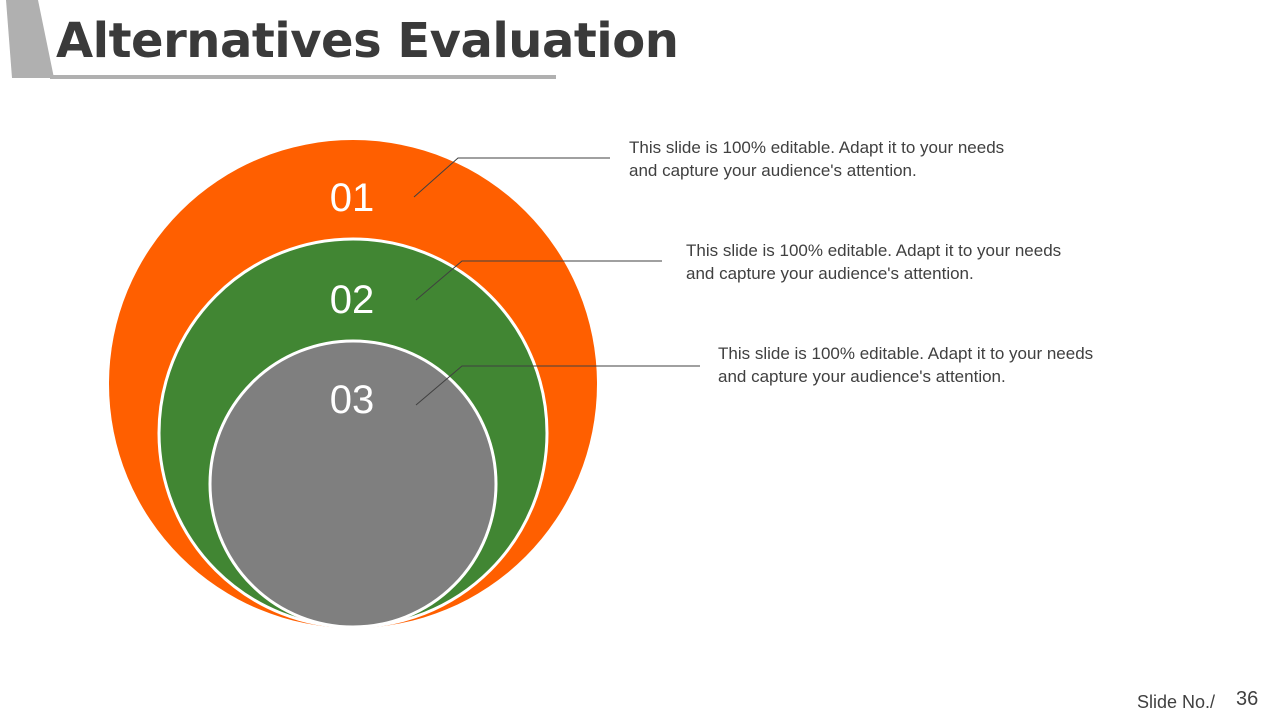 The width and height of the screenshot is (1280, 720). I want to click on title-accent-tab, so click(30, 39).